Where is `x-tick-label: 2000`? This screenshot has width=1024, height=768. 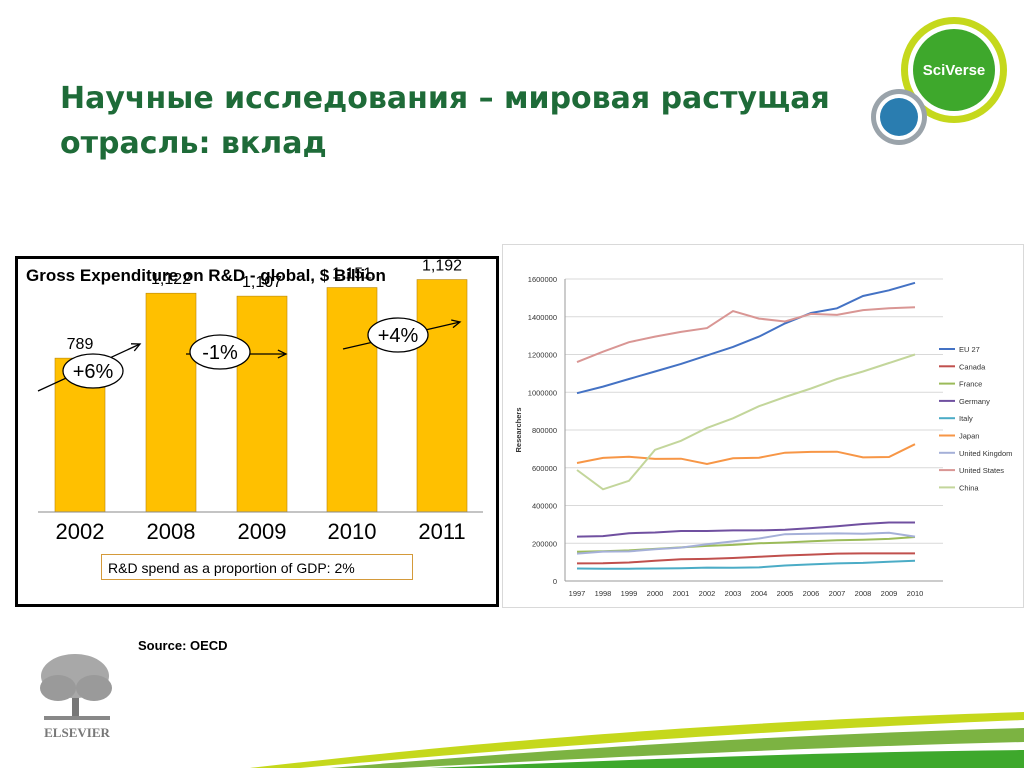
x-tick-label: 2000 is located at coordinates (655, 593).